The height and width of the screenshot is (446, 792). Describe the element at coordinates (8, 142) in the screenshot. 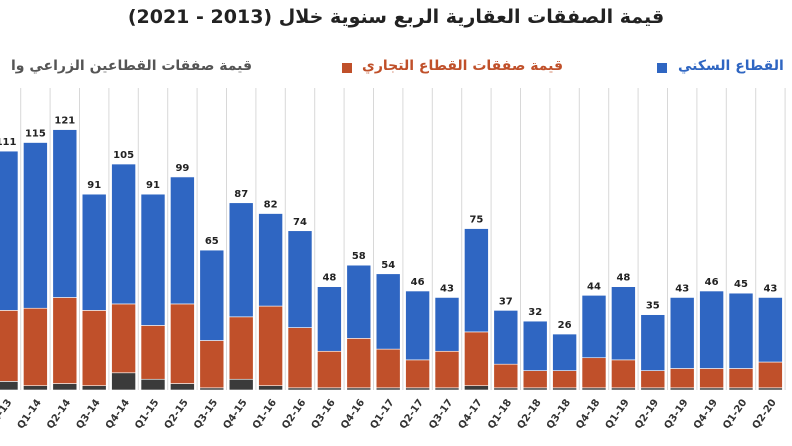

I see `total-label: 111` at that location.